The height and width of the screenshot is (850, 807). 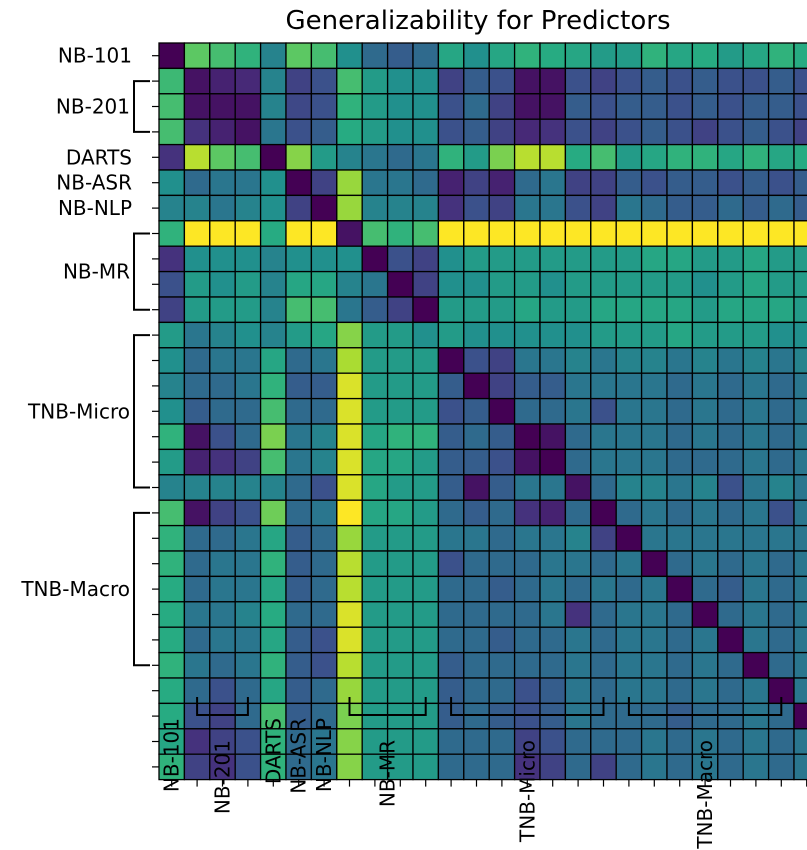 What do you see at coordinates (197, 538) in the screenshot?
I see `heatmap-cell-r19-c1` at bounding box center [197, 538].